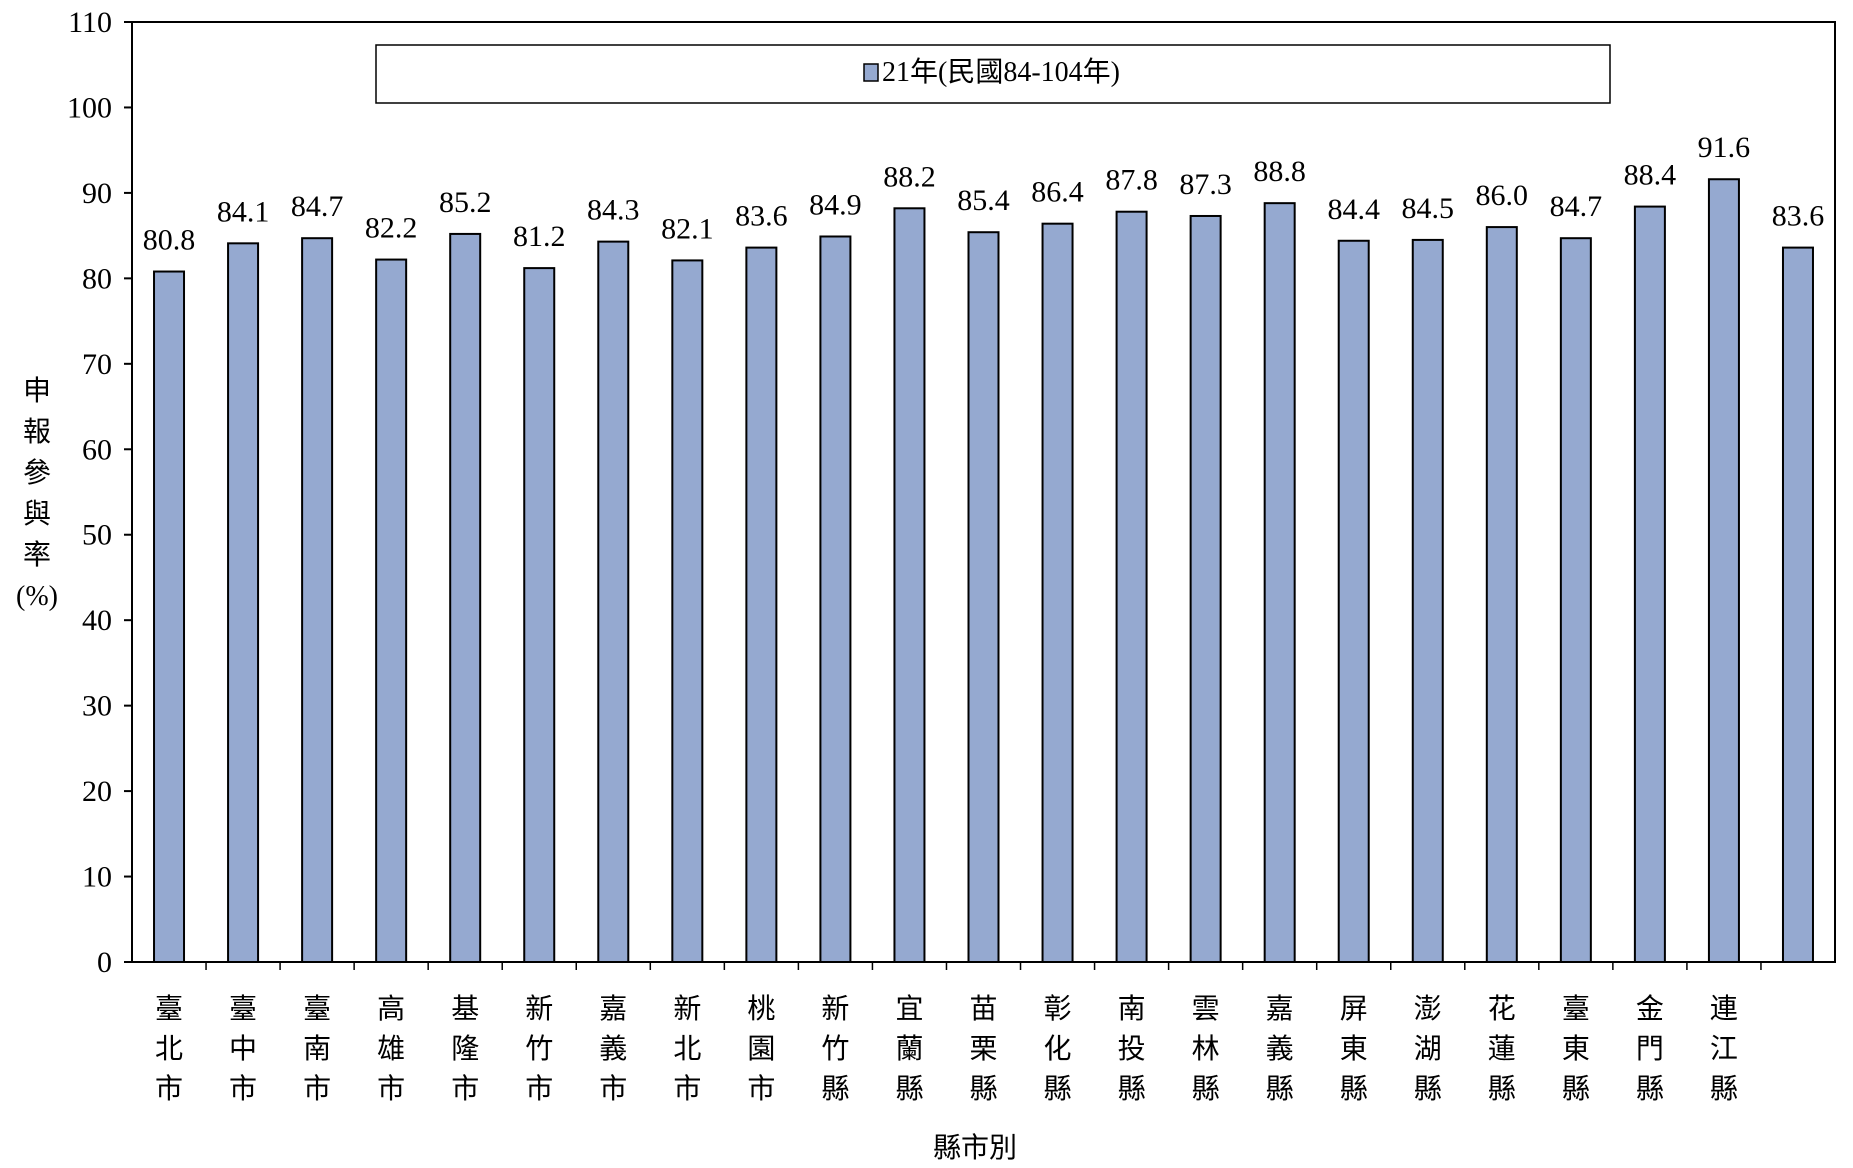 The image size is (1853, 1168). I want to click on y-tick-label: 40, so click(97, 620).